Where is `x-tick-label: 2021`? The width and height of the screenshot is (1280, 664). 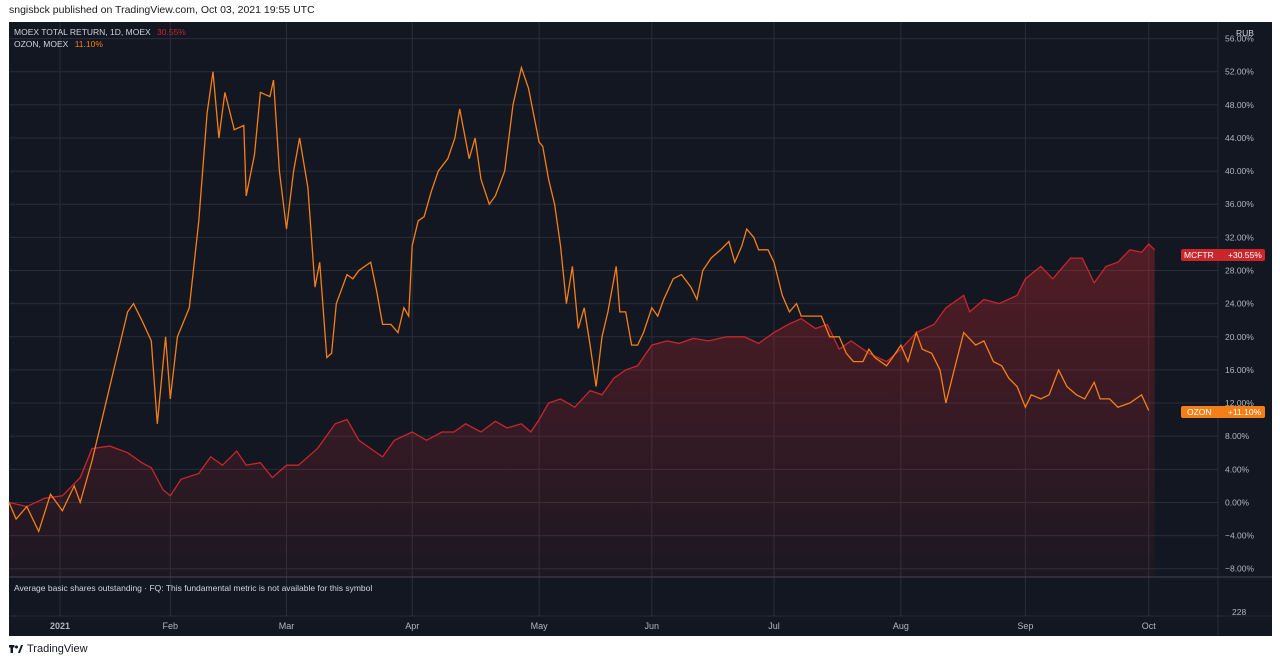 x-tick-label: 2021 is located at coordinates (60, 626).